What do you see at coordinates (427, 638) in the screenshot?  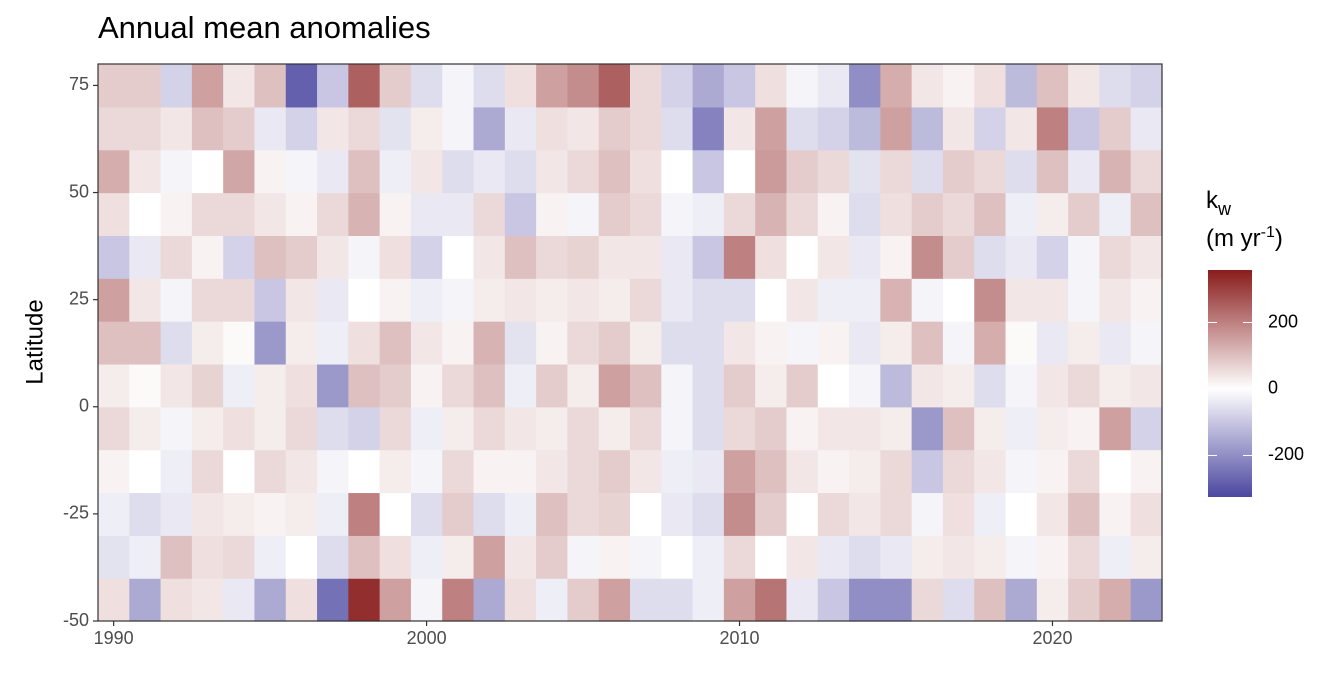 I see `x-tick-label: 2000` at bounding box center [427, 638].